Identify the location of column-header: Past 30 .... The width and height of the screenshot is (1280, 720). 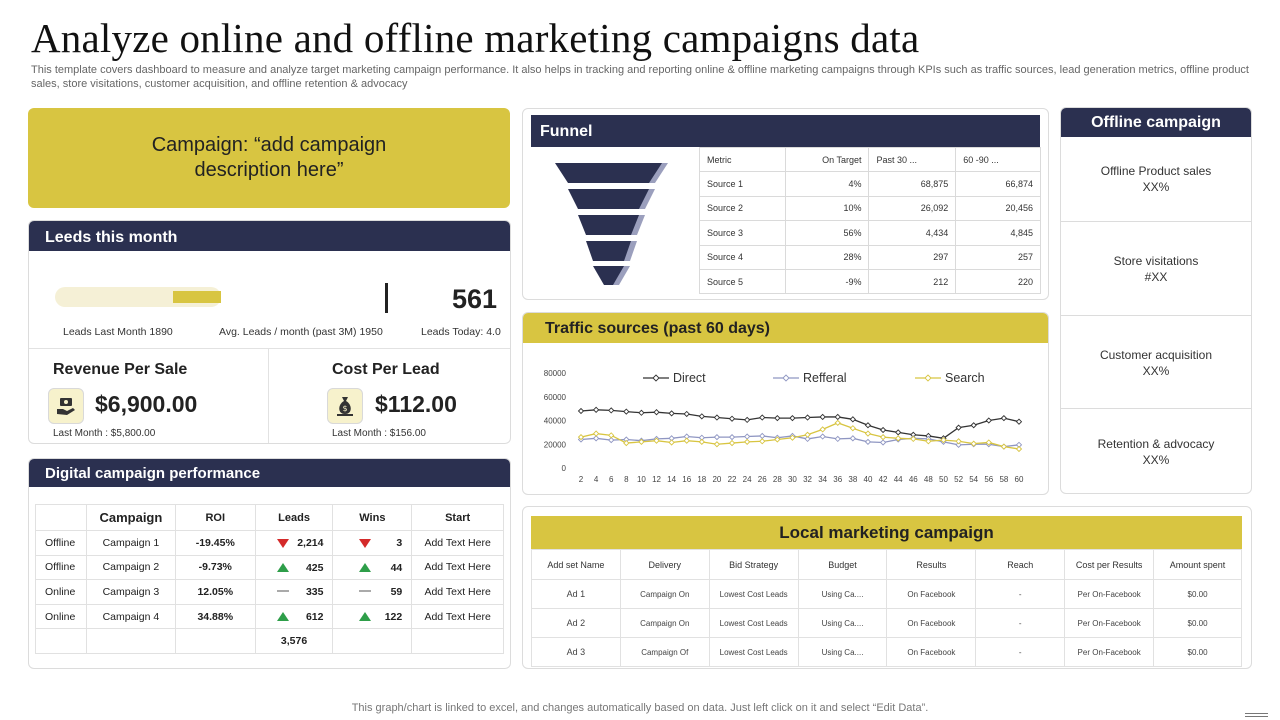
(912, 159).